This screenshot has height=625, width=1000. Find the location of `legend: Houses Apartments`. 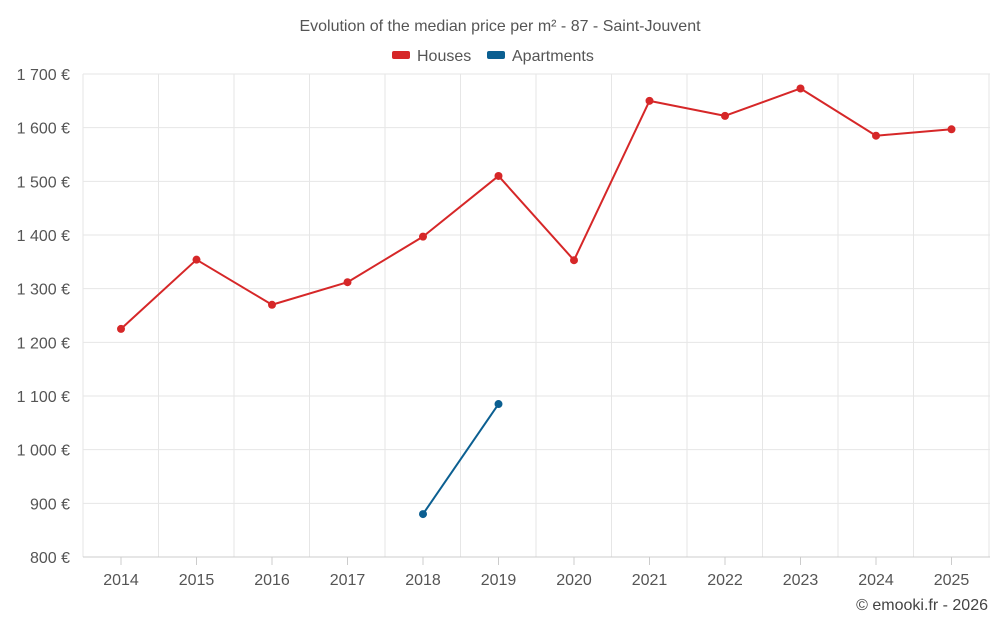

legend: Houses Apartments is located at coordinates (493, 56).